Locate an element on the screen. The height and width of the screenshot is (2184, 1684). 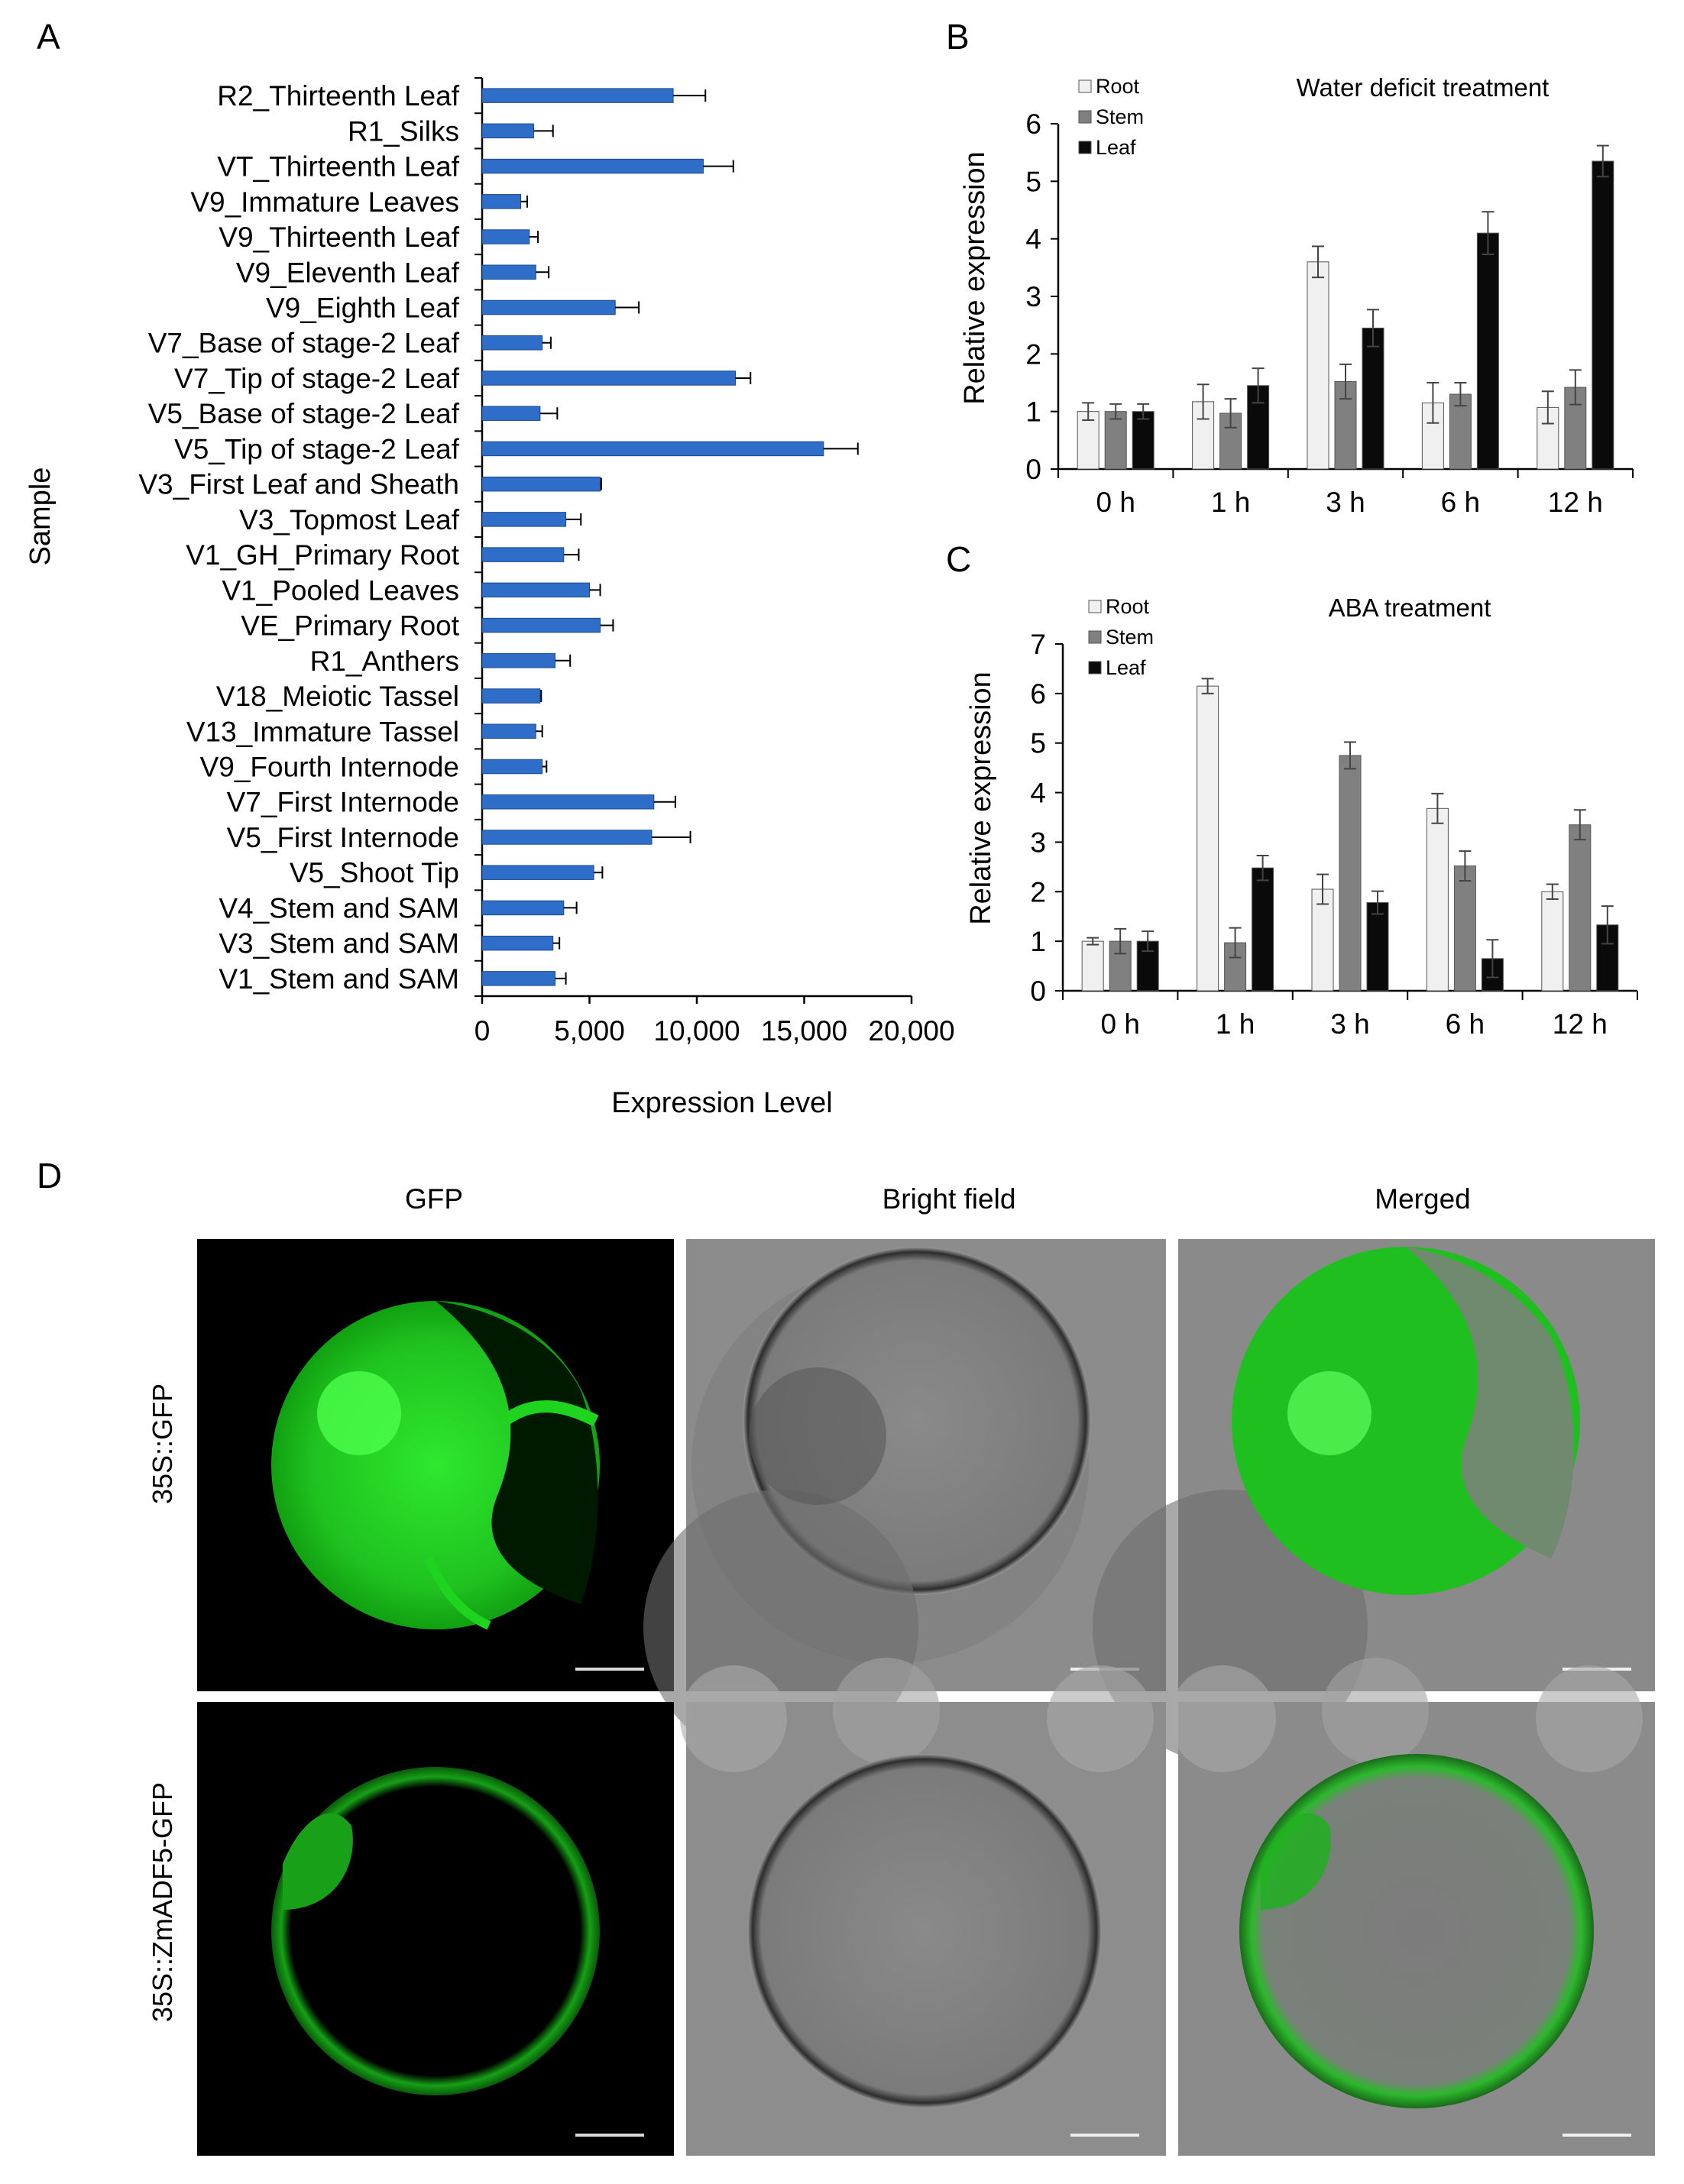
panel-b-y-tick-label: 0 is located at coordinates (1033, 470).